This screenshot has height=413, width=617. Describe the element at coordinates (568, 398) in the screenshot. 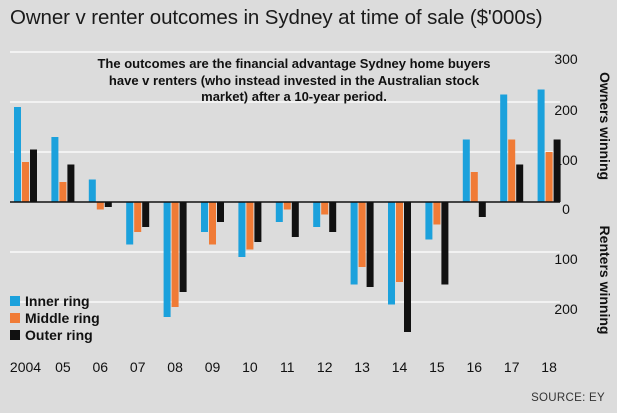

I see `source-note: SOURCE: EY` at that location.